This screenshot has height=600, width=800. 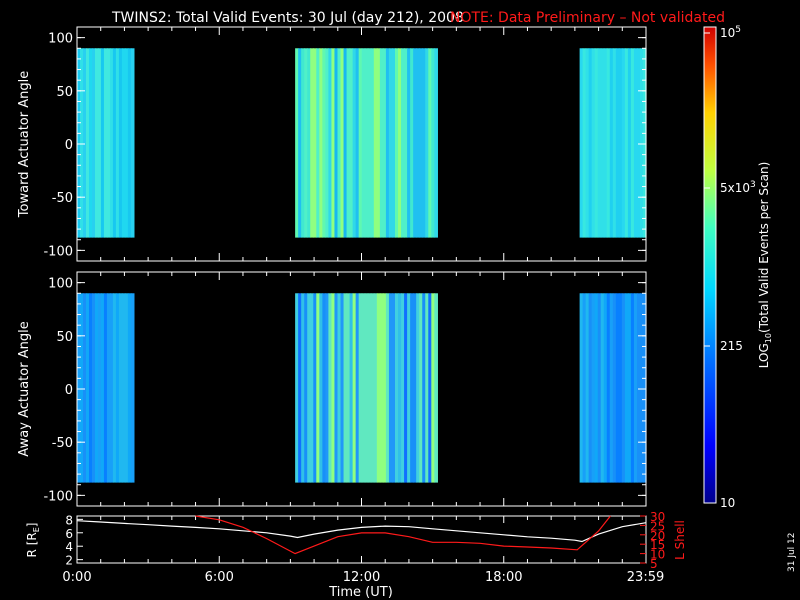 What do you see at coordinates (654, 564) in the screenshot?
I see `right-ytick-label: 5` at bounding box center [654, 564].